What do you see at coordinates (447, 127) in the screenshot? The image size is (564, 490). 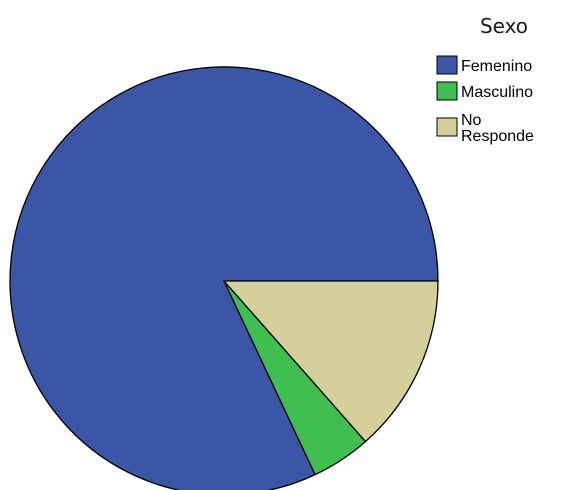 I see `legend-swatch-no-responde` at bounding box center [447, 127].